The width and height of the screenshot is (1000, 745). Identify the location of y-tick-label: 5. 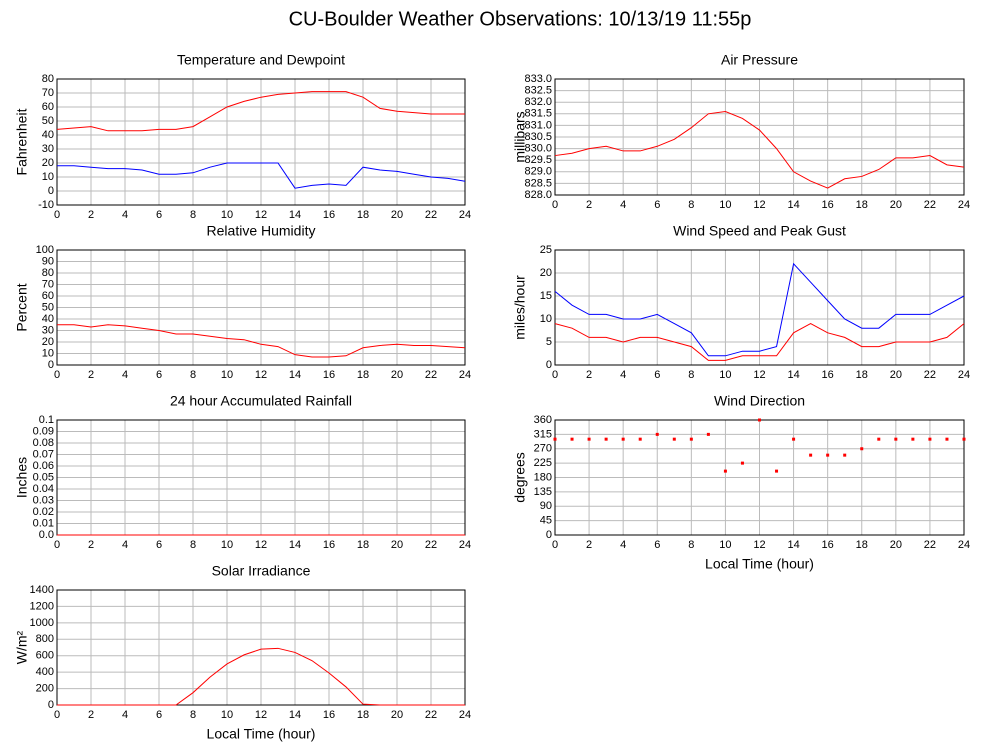
(549, 342).